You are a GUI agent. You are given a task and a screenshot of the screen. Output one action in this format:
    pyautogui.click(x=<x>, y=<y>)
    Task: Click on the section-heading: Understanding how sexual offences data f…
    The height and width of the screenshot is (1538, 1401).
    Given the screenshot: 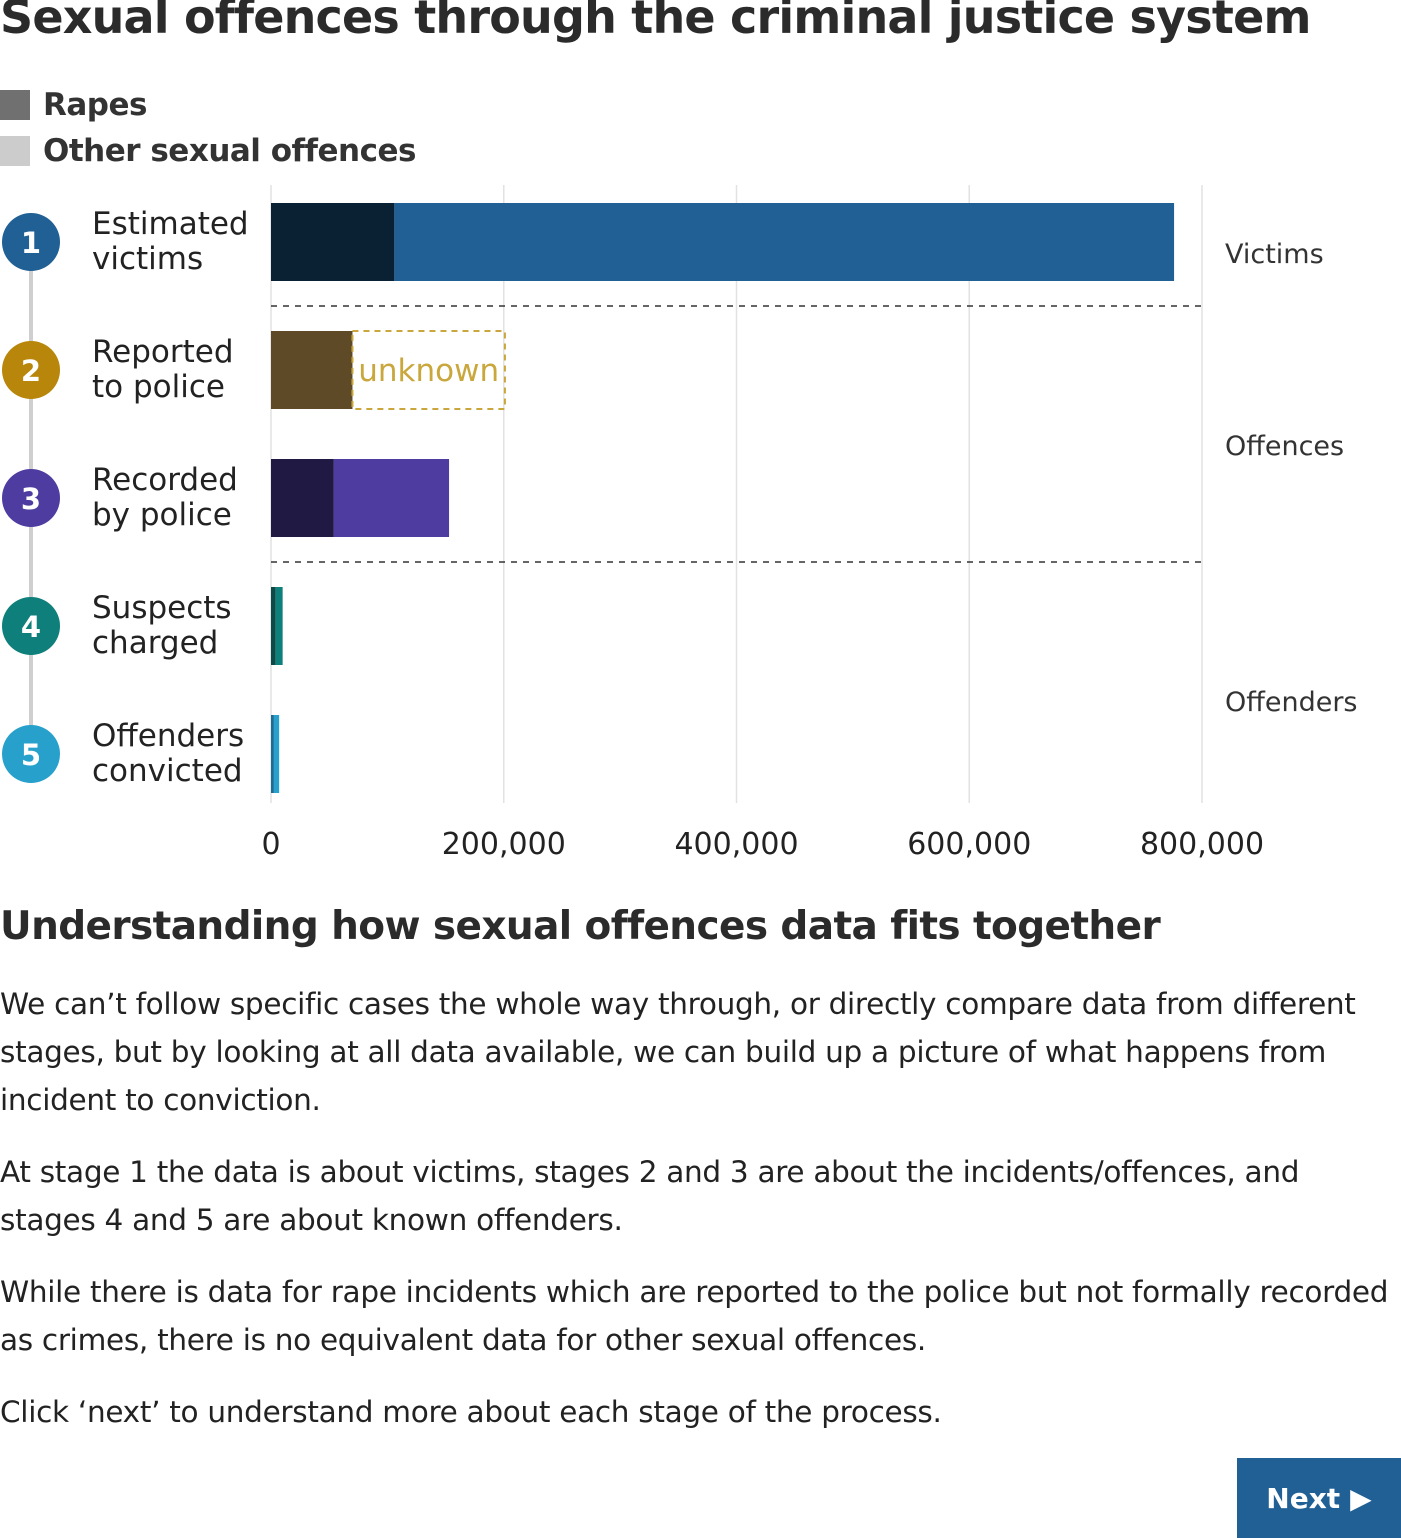 What is the action you would take?
    pyautogui.click(x=580, y=926)
    